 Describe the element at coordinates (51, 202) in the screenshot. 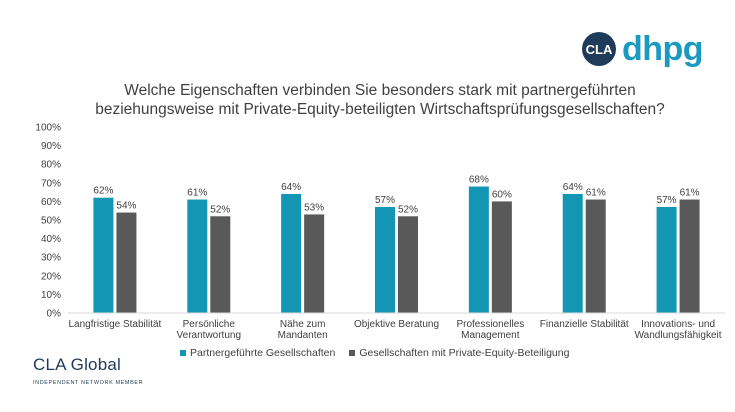

I see `y-tick-label: 60%` at that location.